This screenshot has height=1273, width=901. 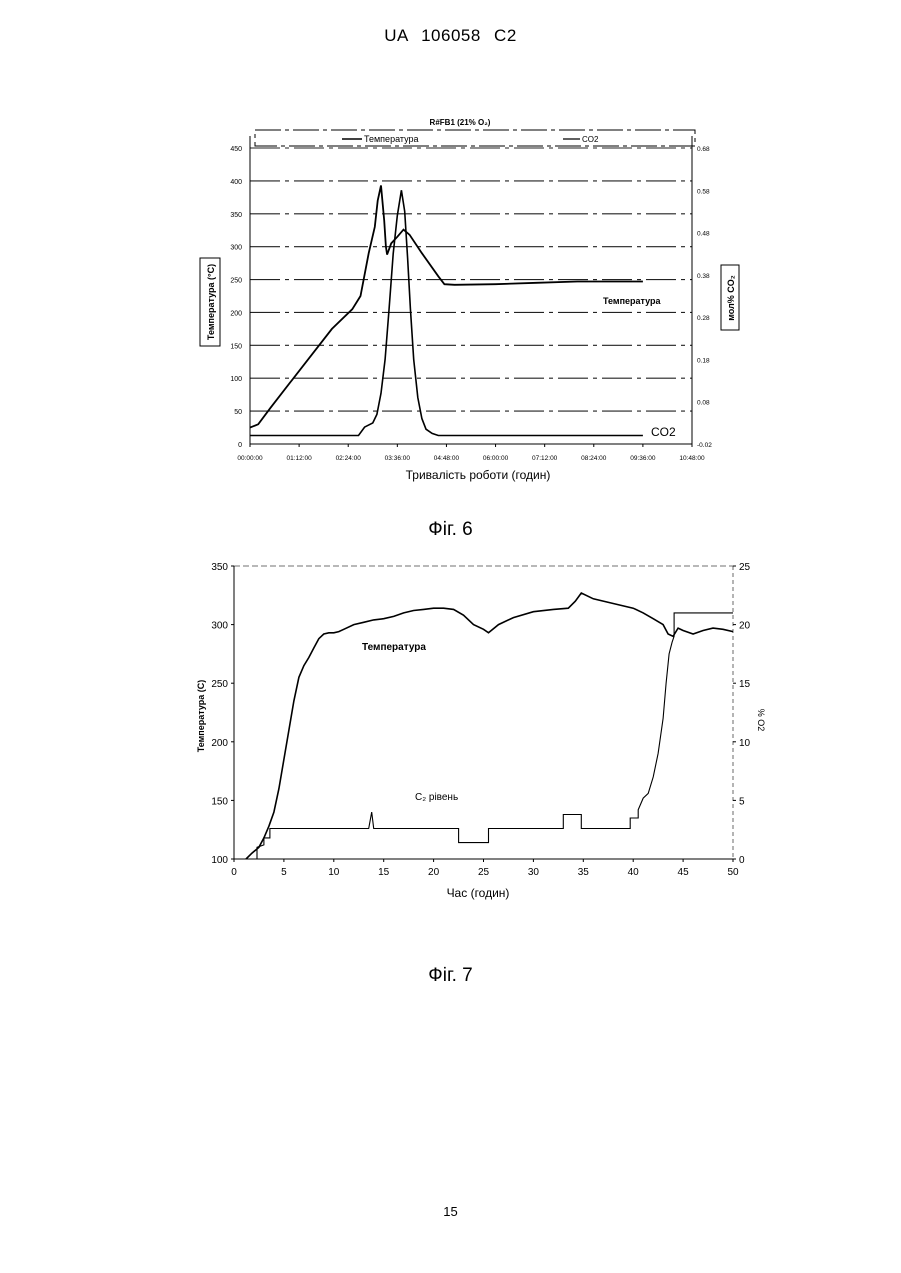 What do you see at coordinates (219, 567) in the screenshot?
I see `y-tick-label: 350` at bounding box center [219, 567].